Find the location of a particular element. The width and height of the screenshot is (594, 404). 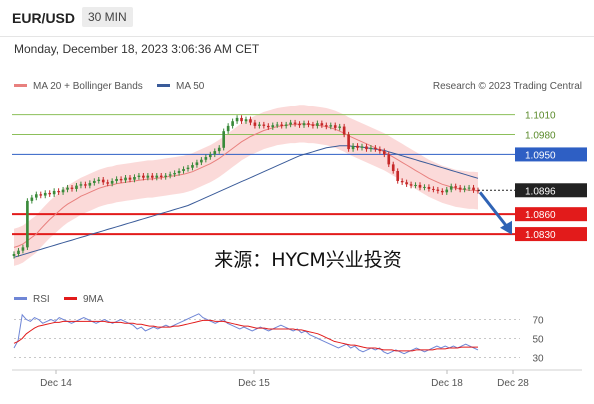

chart-header: EUR/USD 30 MIN is located at coordinates (297, 18).